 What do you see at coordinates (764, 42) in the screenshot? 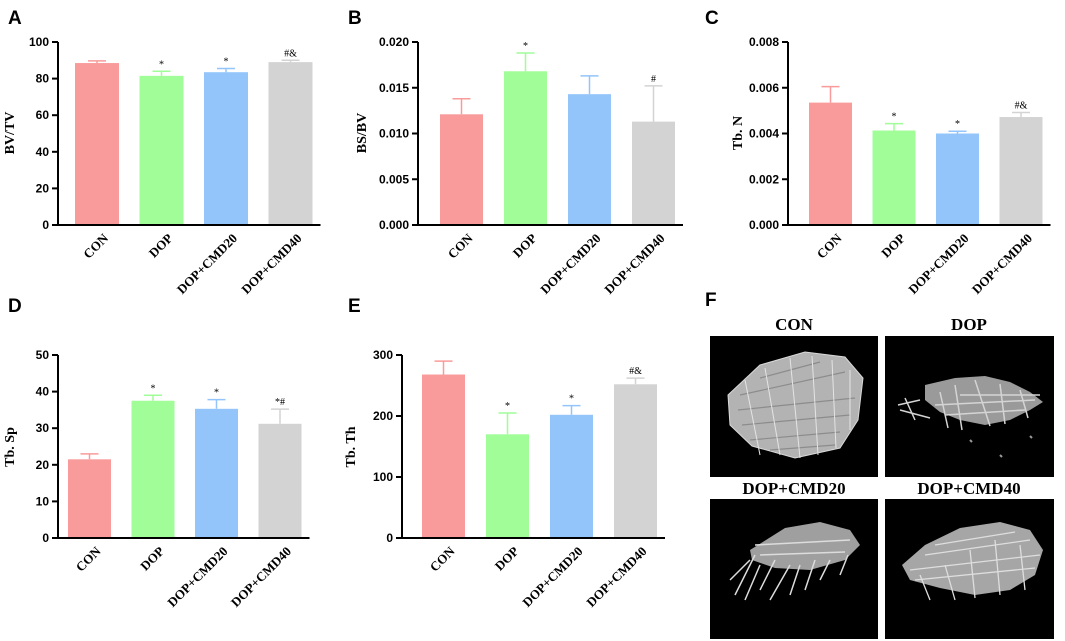
I see `y-tick-label: 0.008` at bounding box center [764, 42].